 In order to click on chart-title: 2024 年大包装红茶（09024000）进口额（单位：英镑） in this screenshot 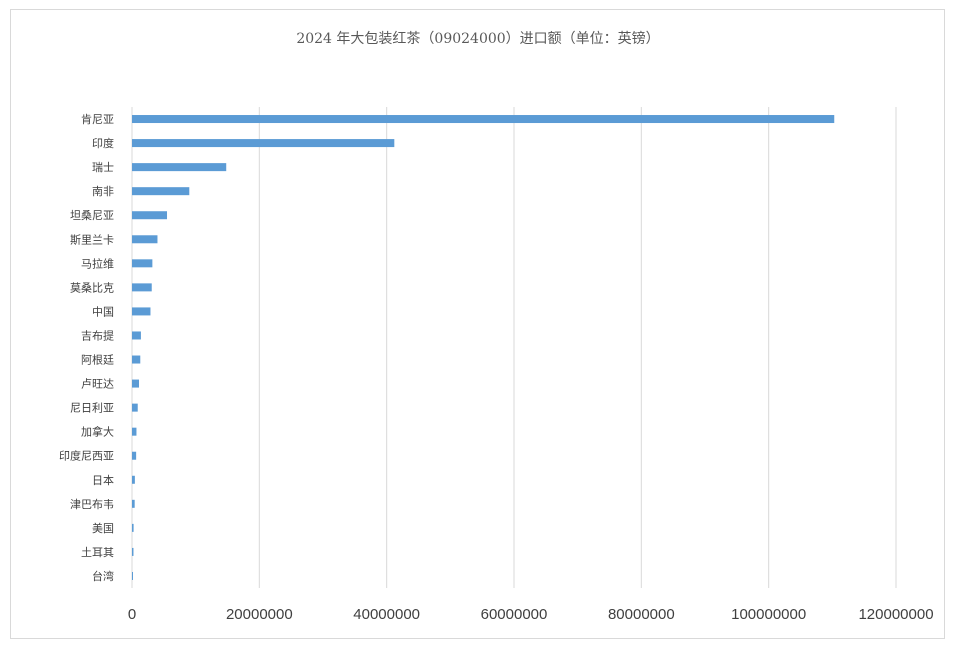, I will do `click(478, 39)`.